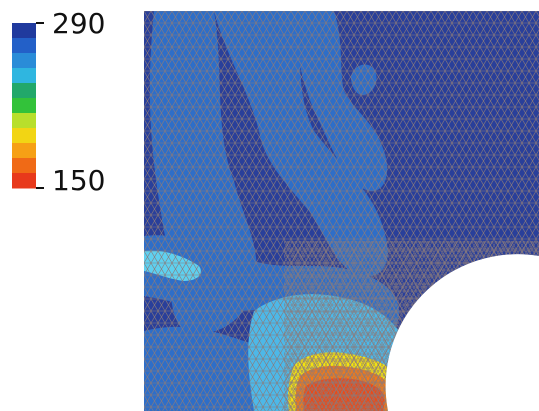 The width and height of the screenshot is (539, 411). What do you see at coordinates (462, 332) in the screenshot?
I see `circular-hole` at bounding box center [462, 332].